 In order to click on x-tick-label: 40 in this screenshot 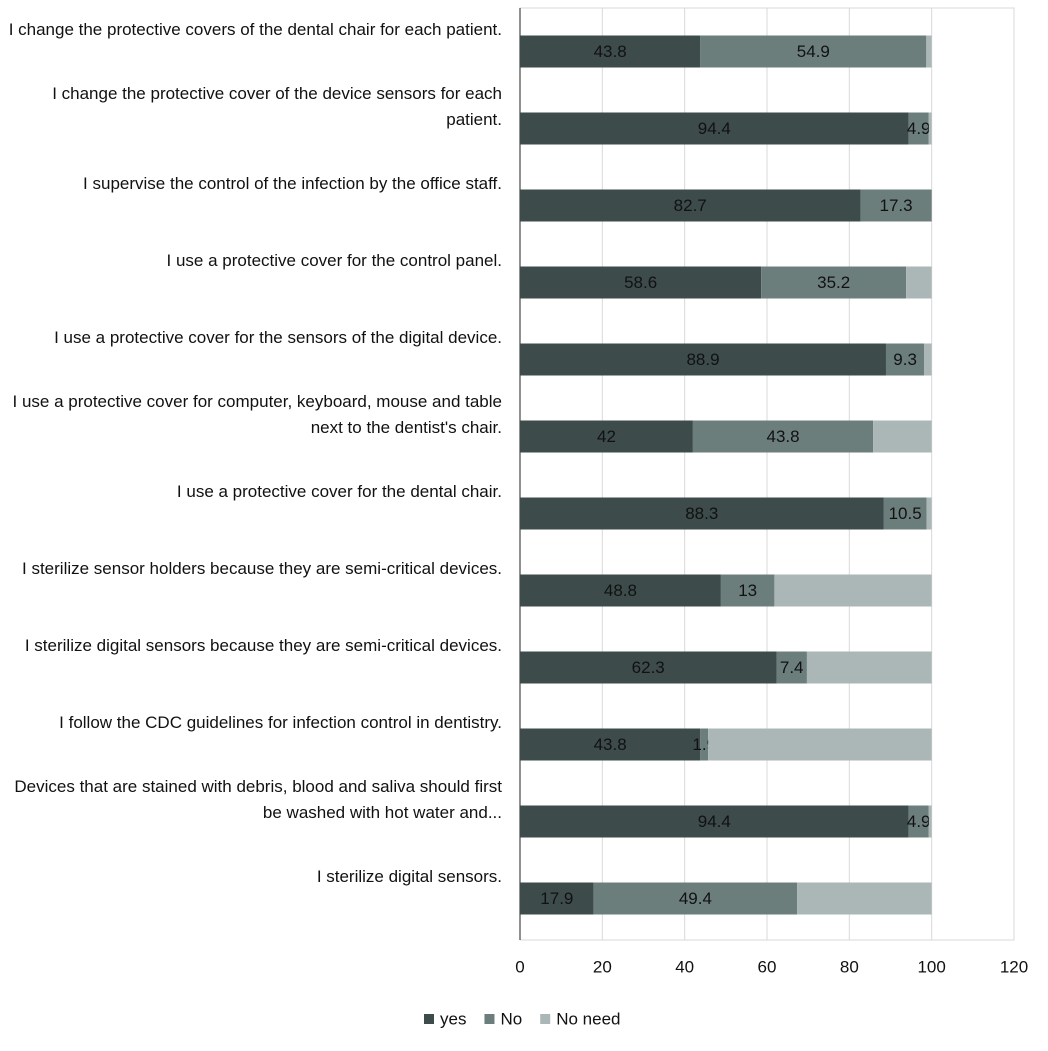, I will do `click(684, 966)`.